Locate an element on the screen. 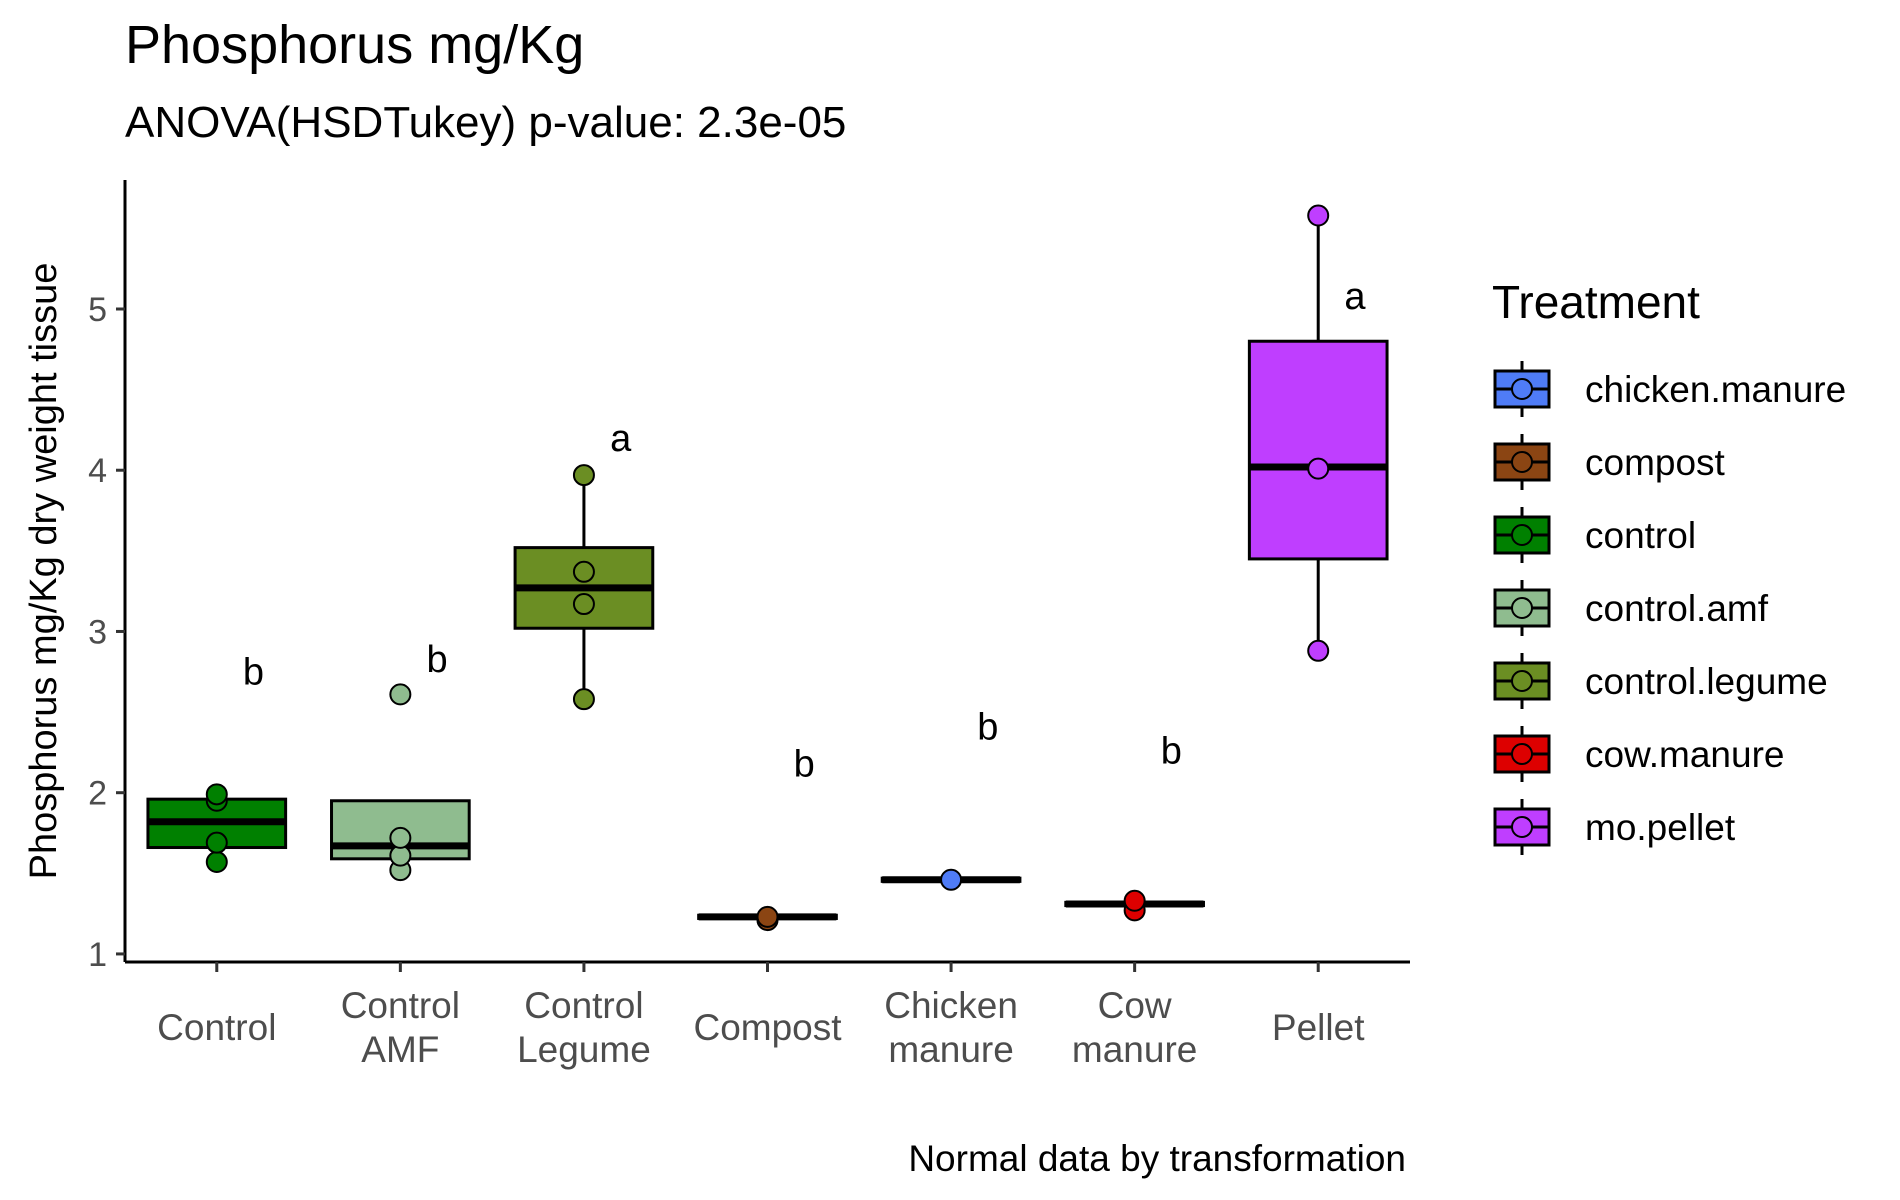  x-tick-label: AMF is located at coordinates (400, 1049).